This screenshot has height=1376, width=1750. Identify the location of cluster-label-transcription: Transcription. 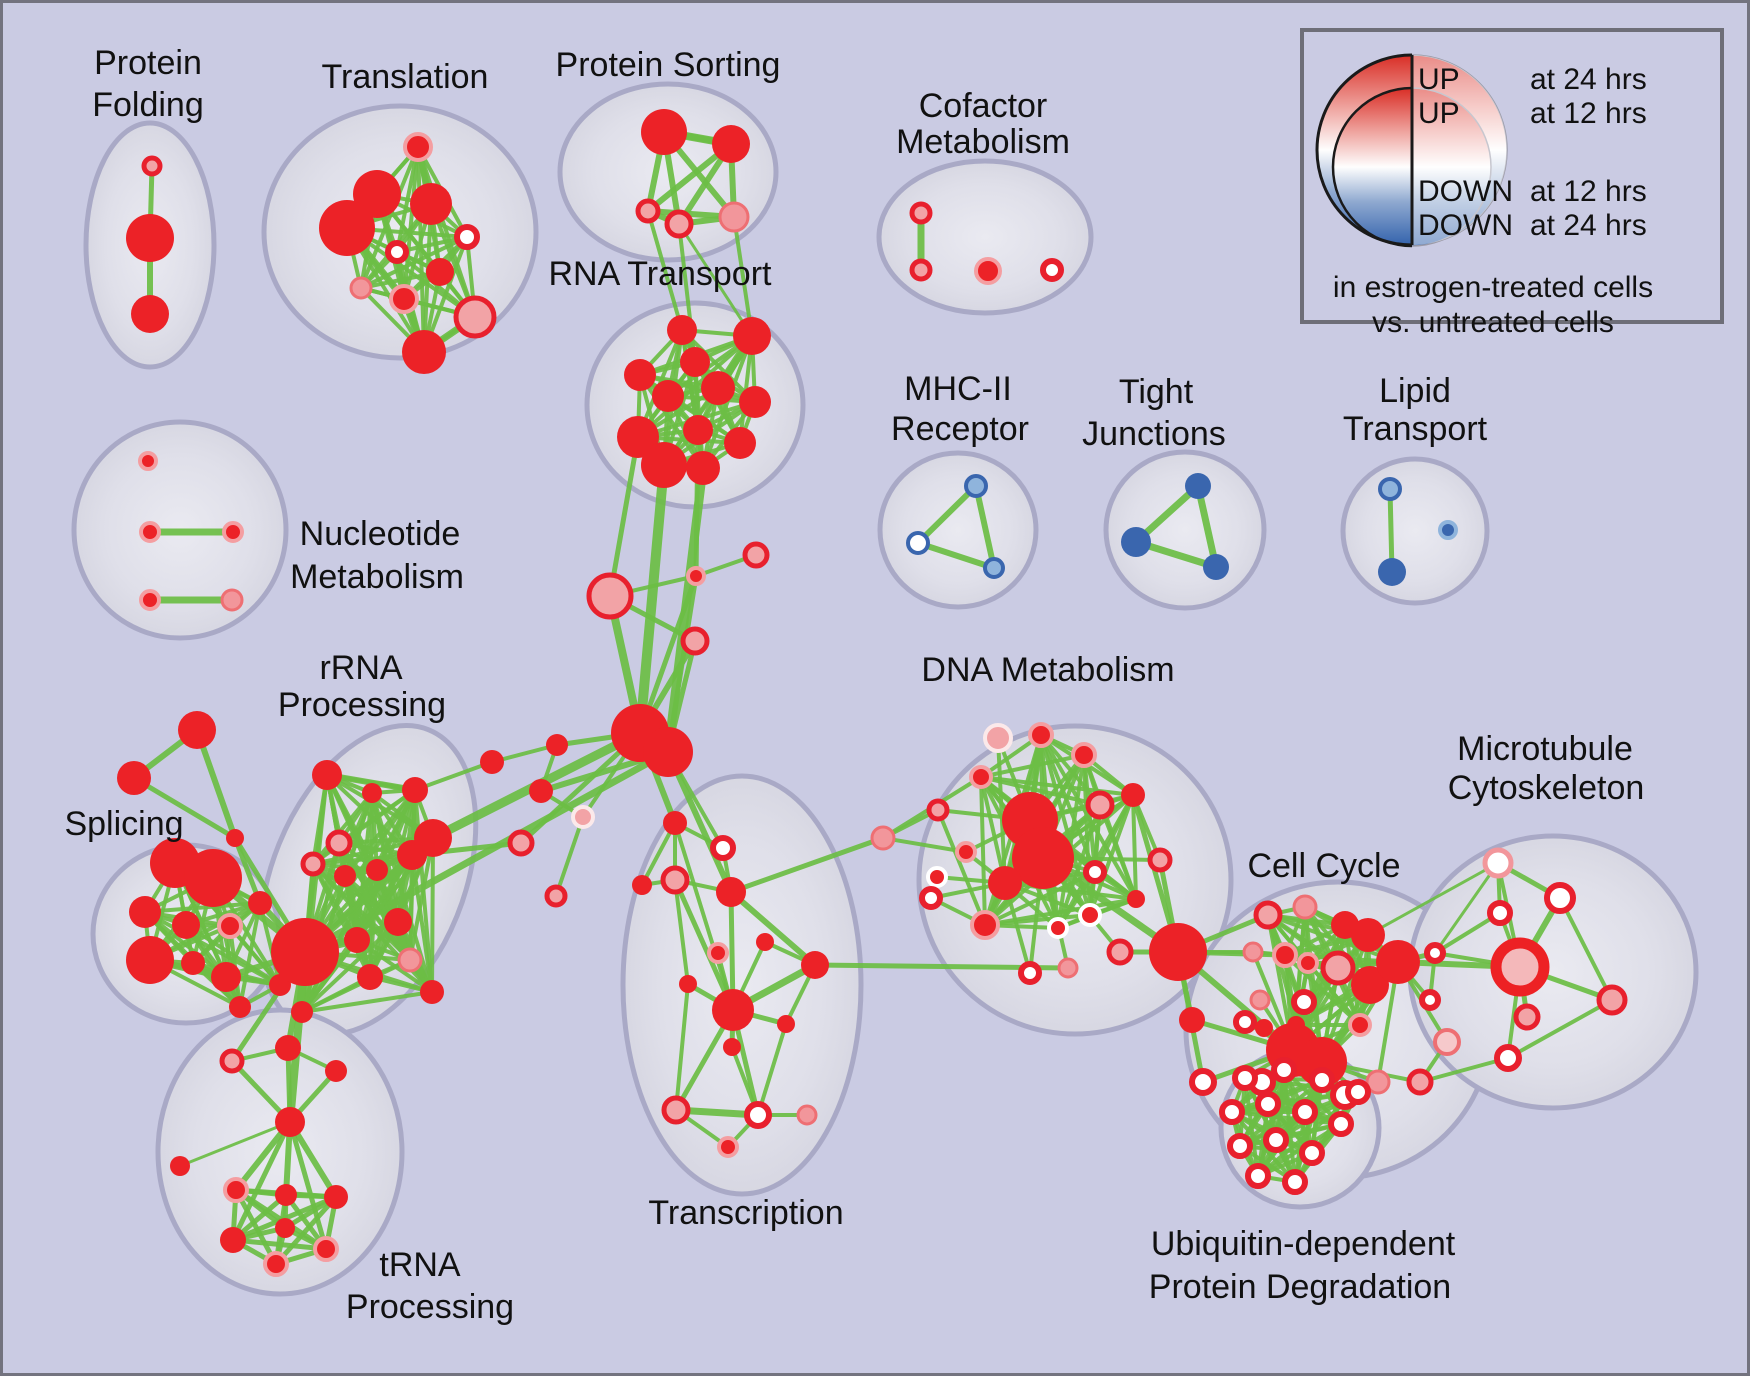
(745, 1213).